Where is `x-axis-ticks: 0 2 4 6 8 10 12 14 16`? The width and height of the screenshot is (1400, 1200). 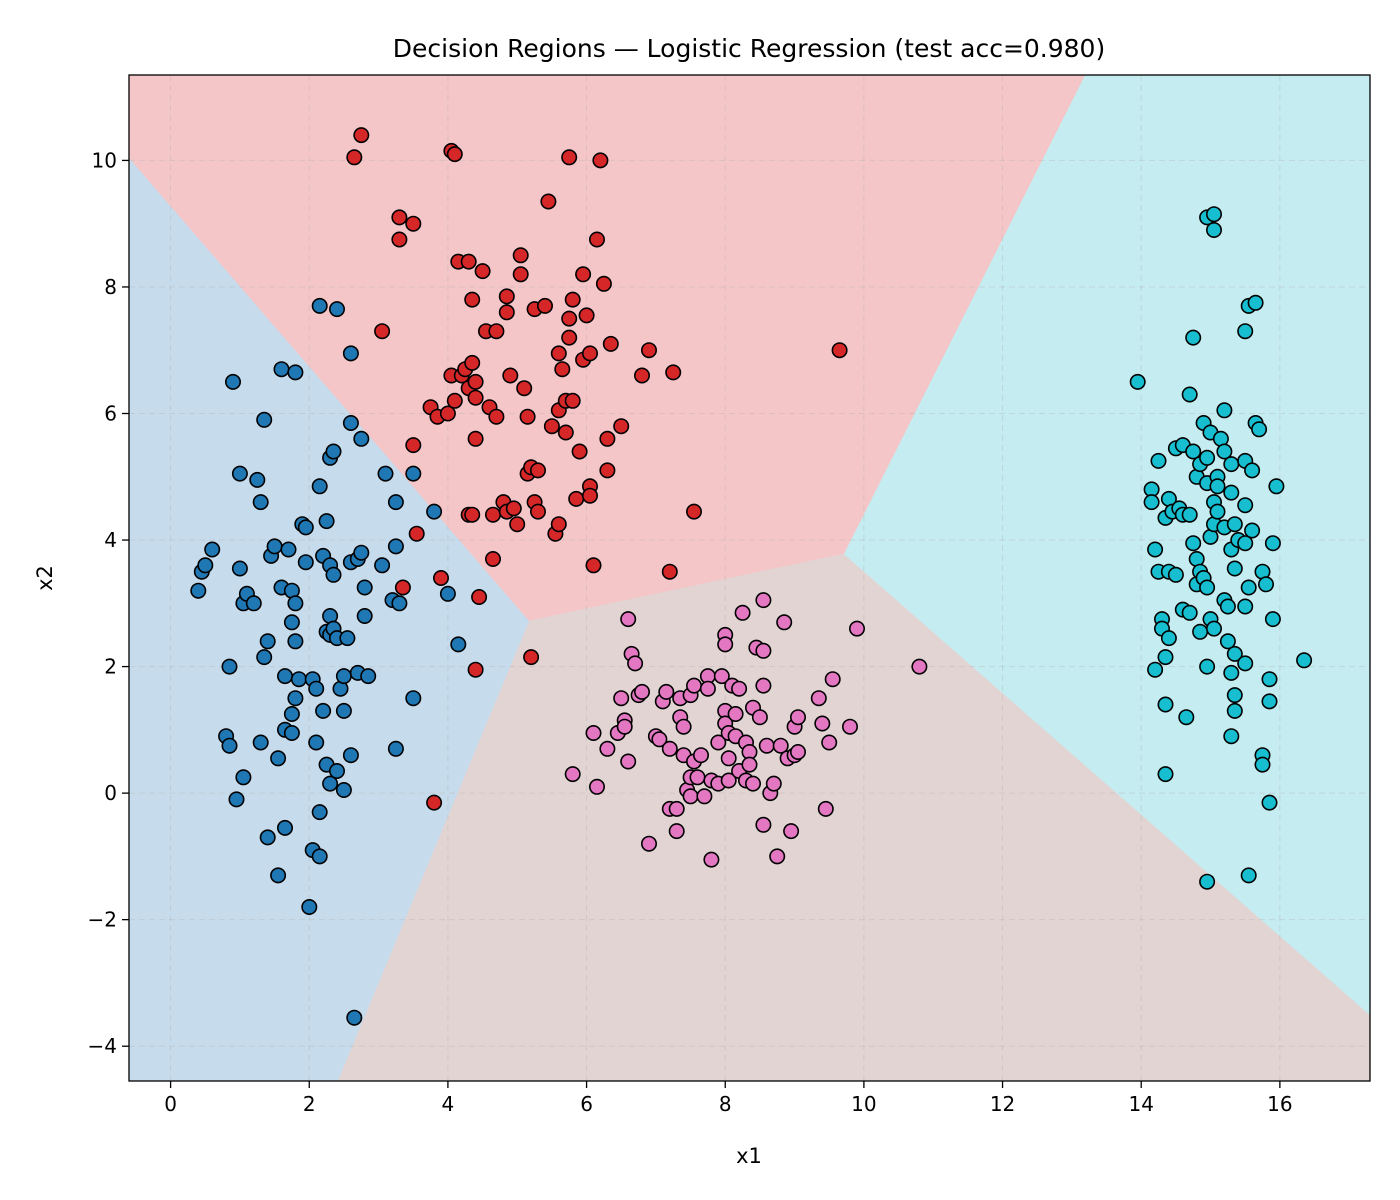
x-axis-ticks: 0 2 4 6 8 10 12 14 16 is located at coordinates (728, 1098).